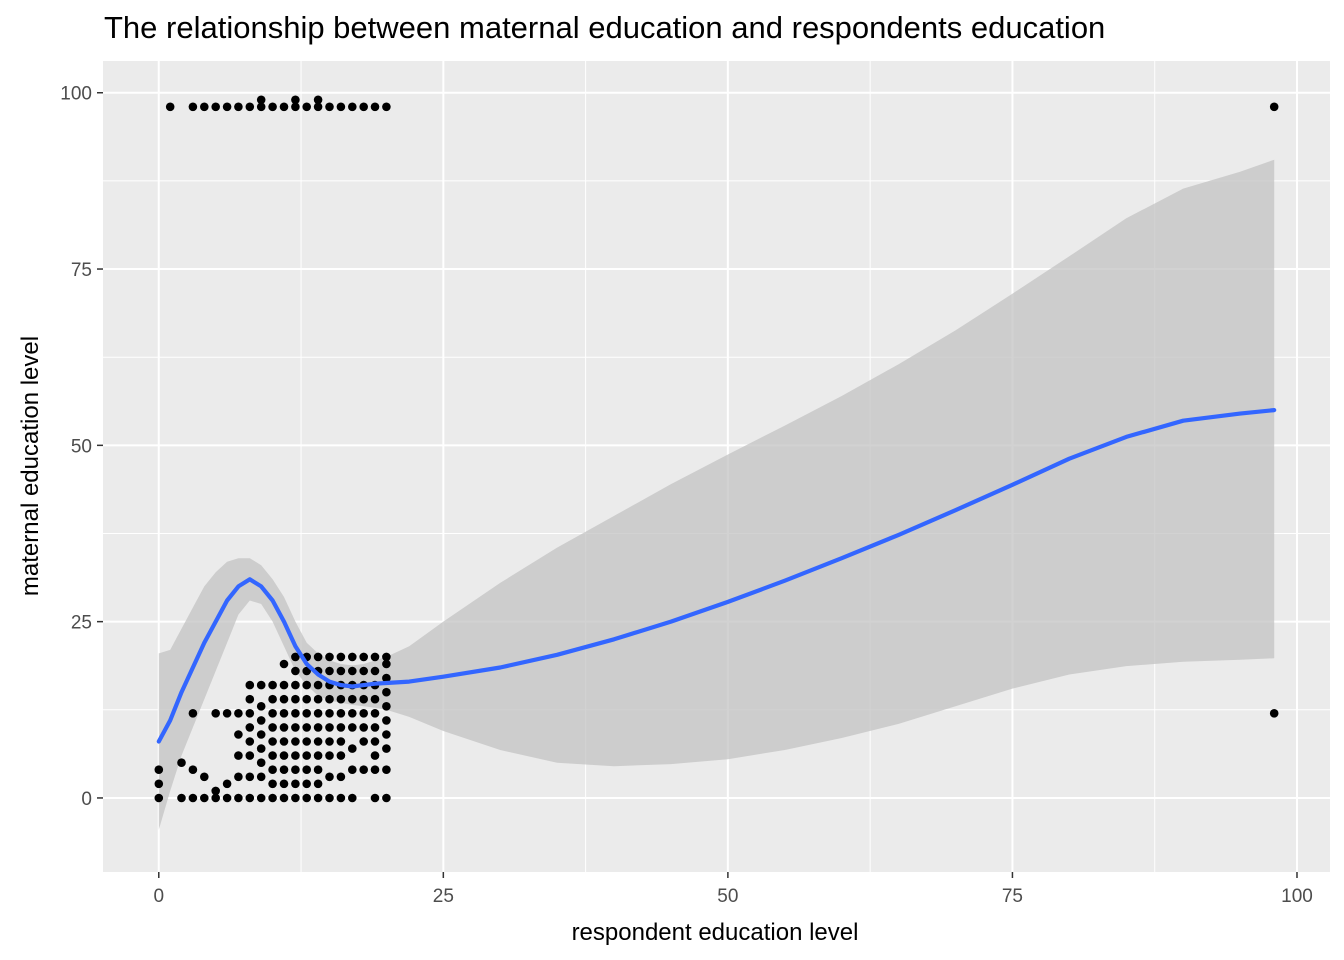  I want to click on x-tick-label: 75, so click(1012, 896).